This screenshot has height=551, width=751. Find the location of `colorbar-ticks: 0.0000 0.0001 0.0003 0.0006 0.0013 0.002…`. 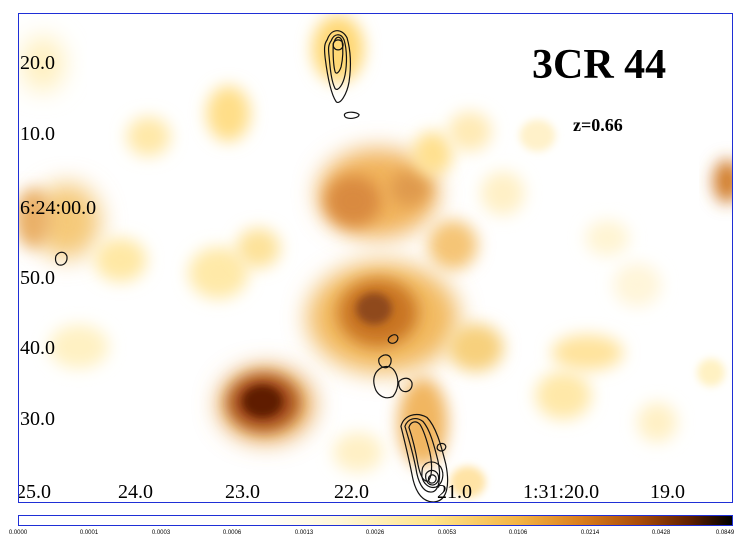

colorbar-ticks: 0.0000 0.0001 0.0003 0.0006 0.0013 0.002… is located at coordinates (372, 537).